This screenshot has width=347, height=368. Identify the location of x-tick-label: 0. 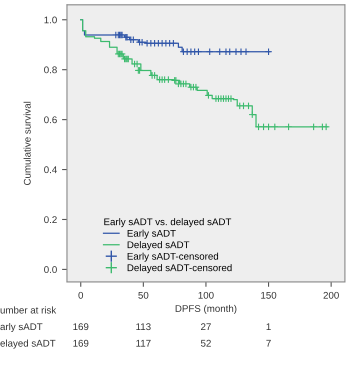
(81, 295).